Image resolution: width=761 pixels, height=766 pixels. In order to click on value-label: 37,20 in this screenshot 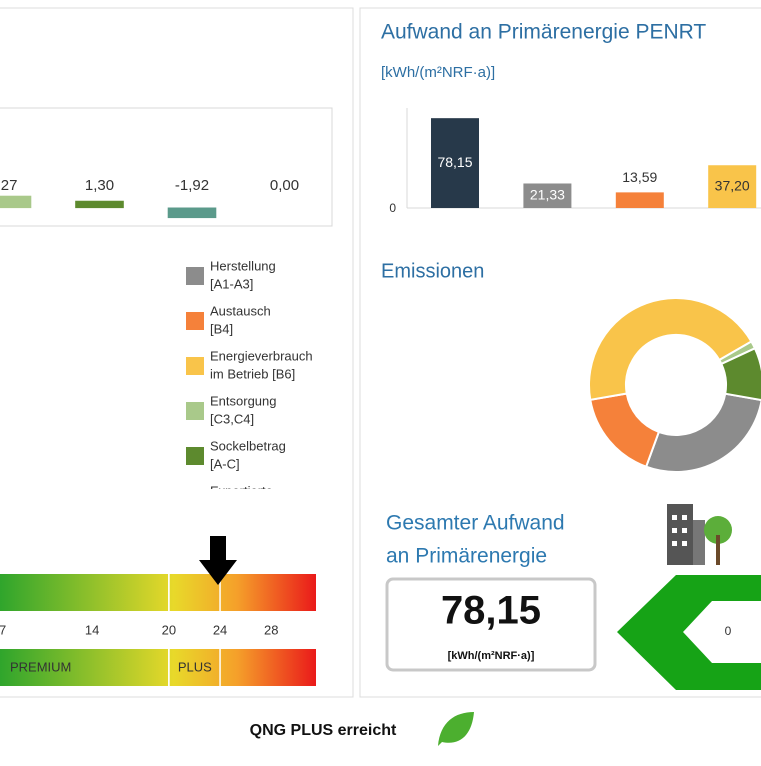, I will do `click(732, 185)`.